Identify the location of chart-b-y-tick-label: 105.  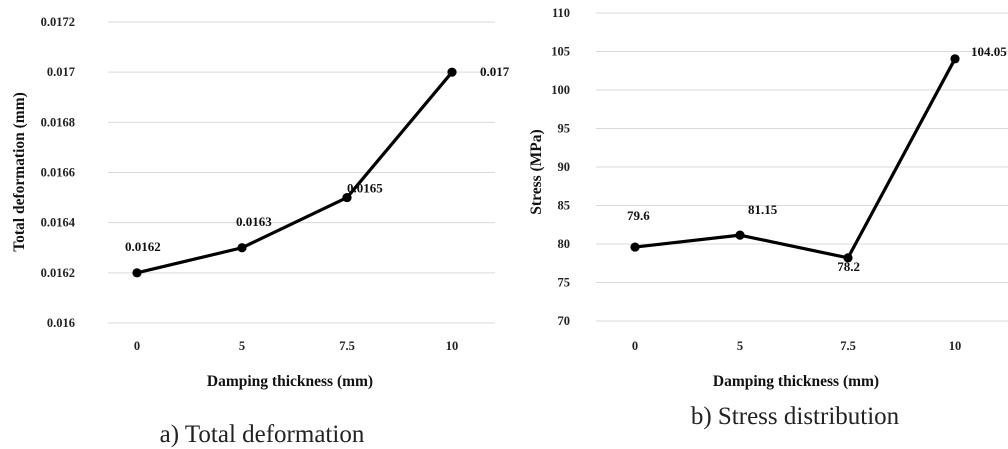
(560, 52).